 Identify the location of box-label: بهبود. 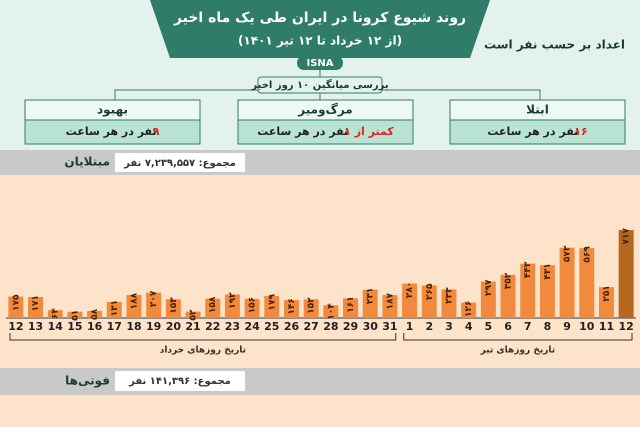
(112, 110).